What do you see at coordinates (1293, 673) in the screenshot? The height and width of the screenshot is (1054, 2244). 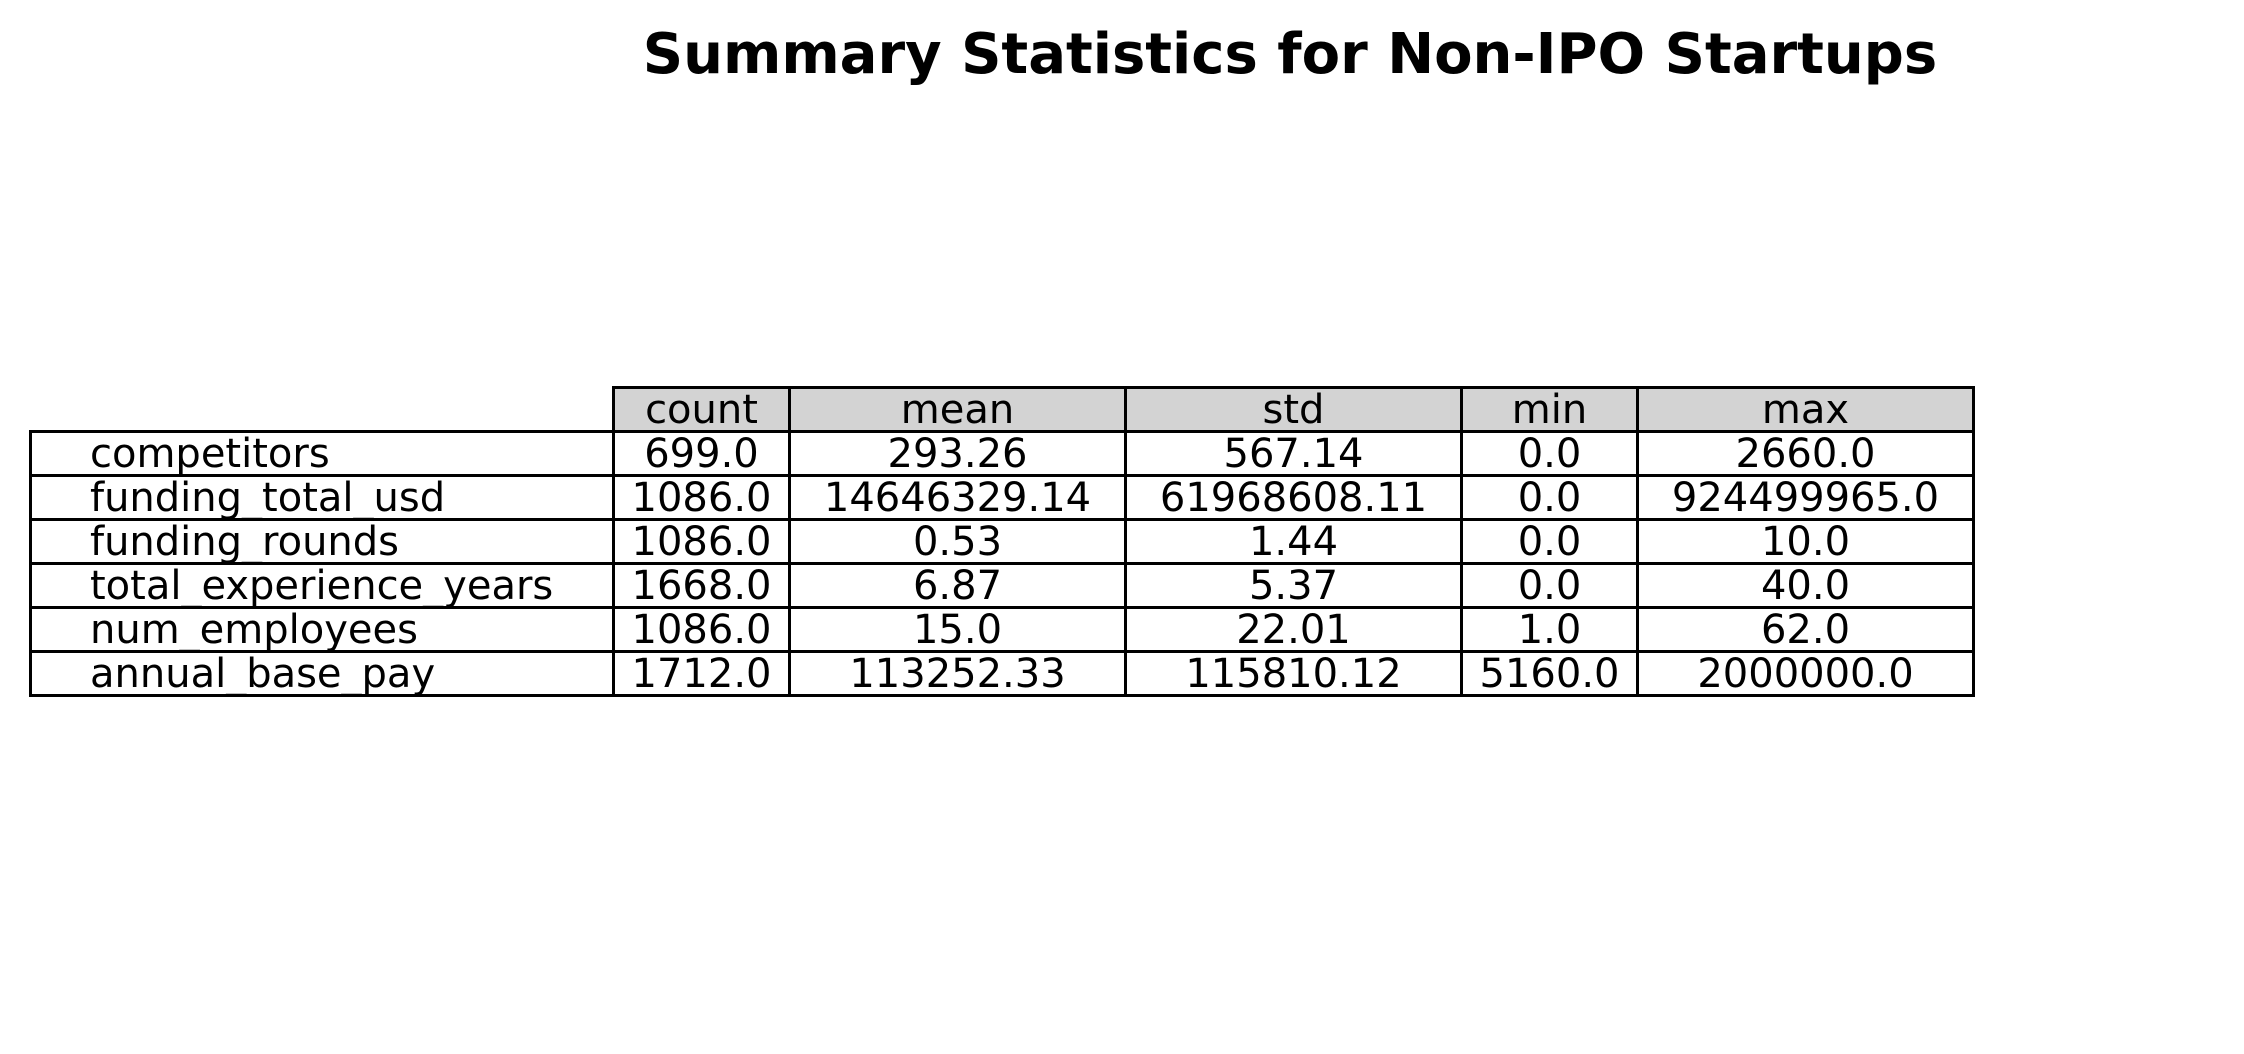 I see `cell-std: 115810.12` at bounding box center [1293, 673].